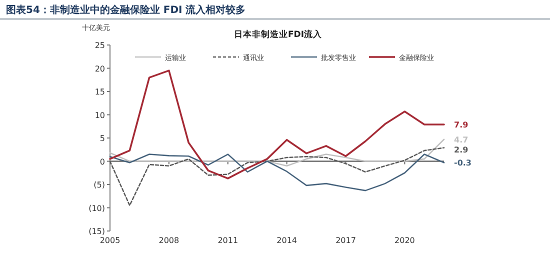  What do you see at coordinates (99, 92) in the screenshot?
I see `y-tick-label: 15` at bounding box center [99, 92].